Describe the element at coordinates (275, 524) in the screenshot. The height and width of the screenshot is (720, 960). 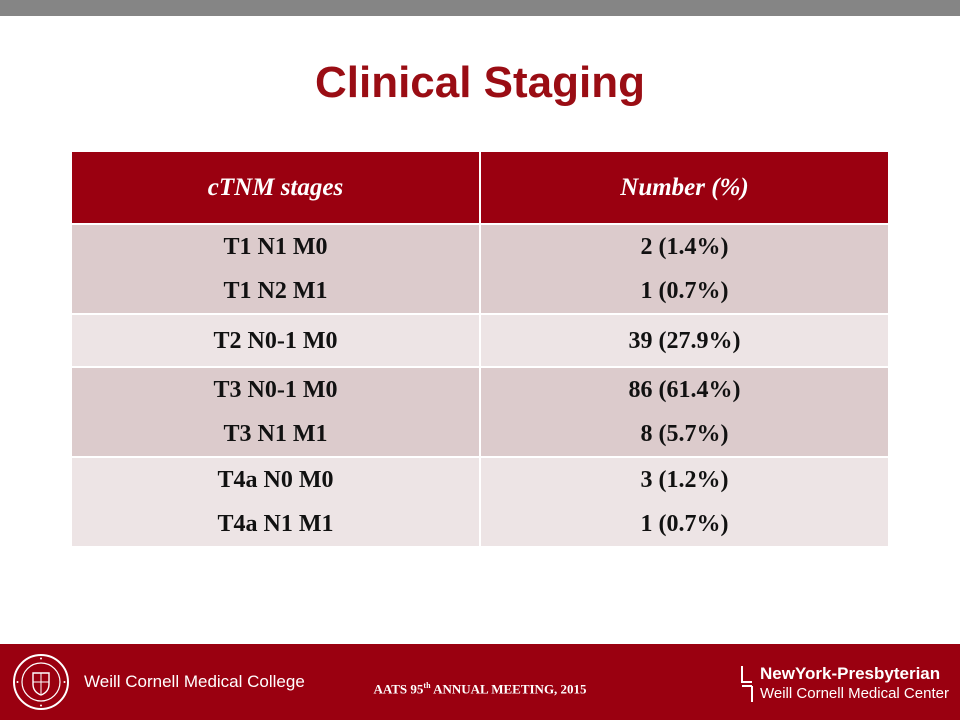
I see `stage-value: T4a N1 M1` at that location.